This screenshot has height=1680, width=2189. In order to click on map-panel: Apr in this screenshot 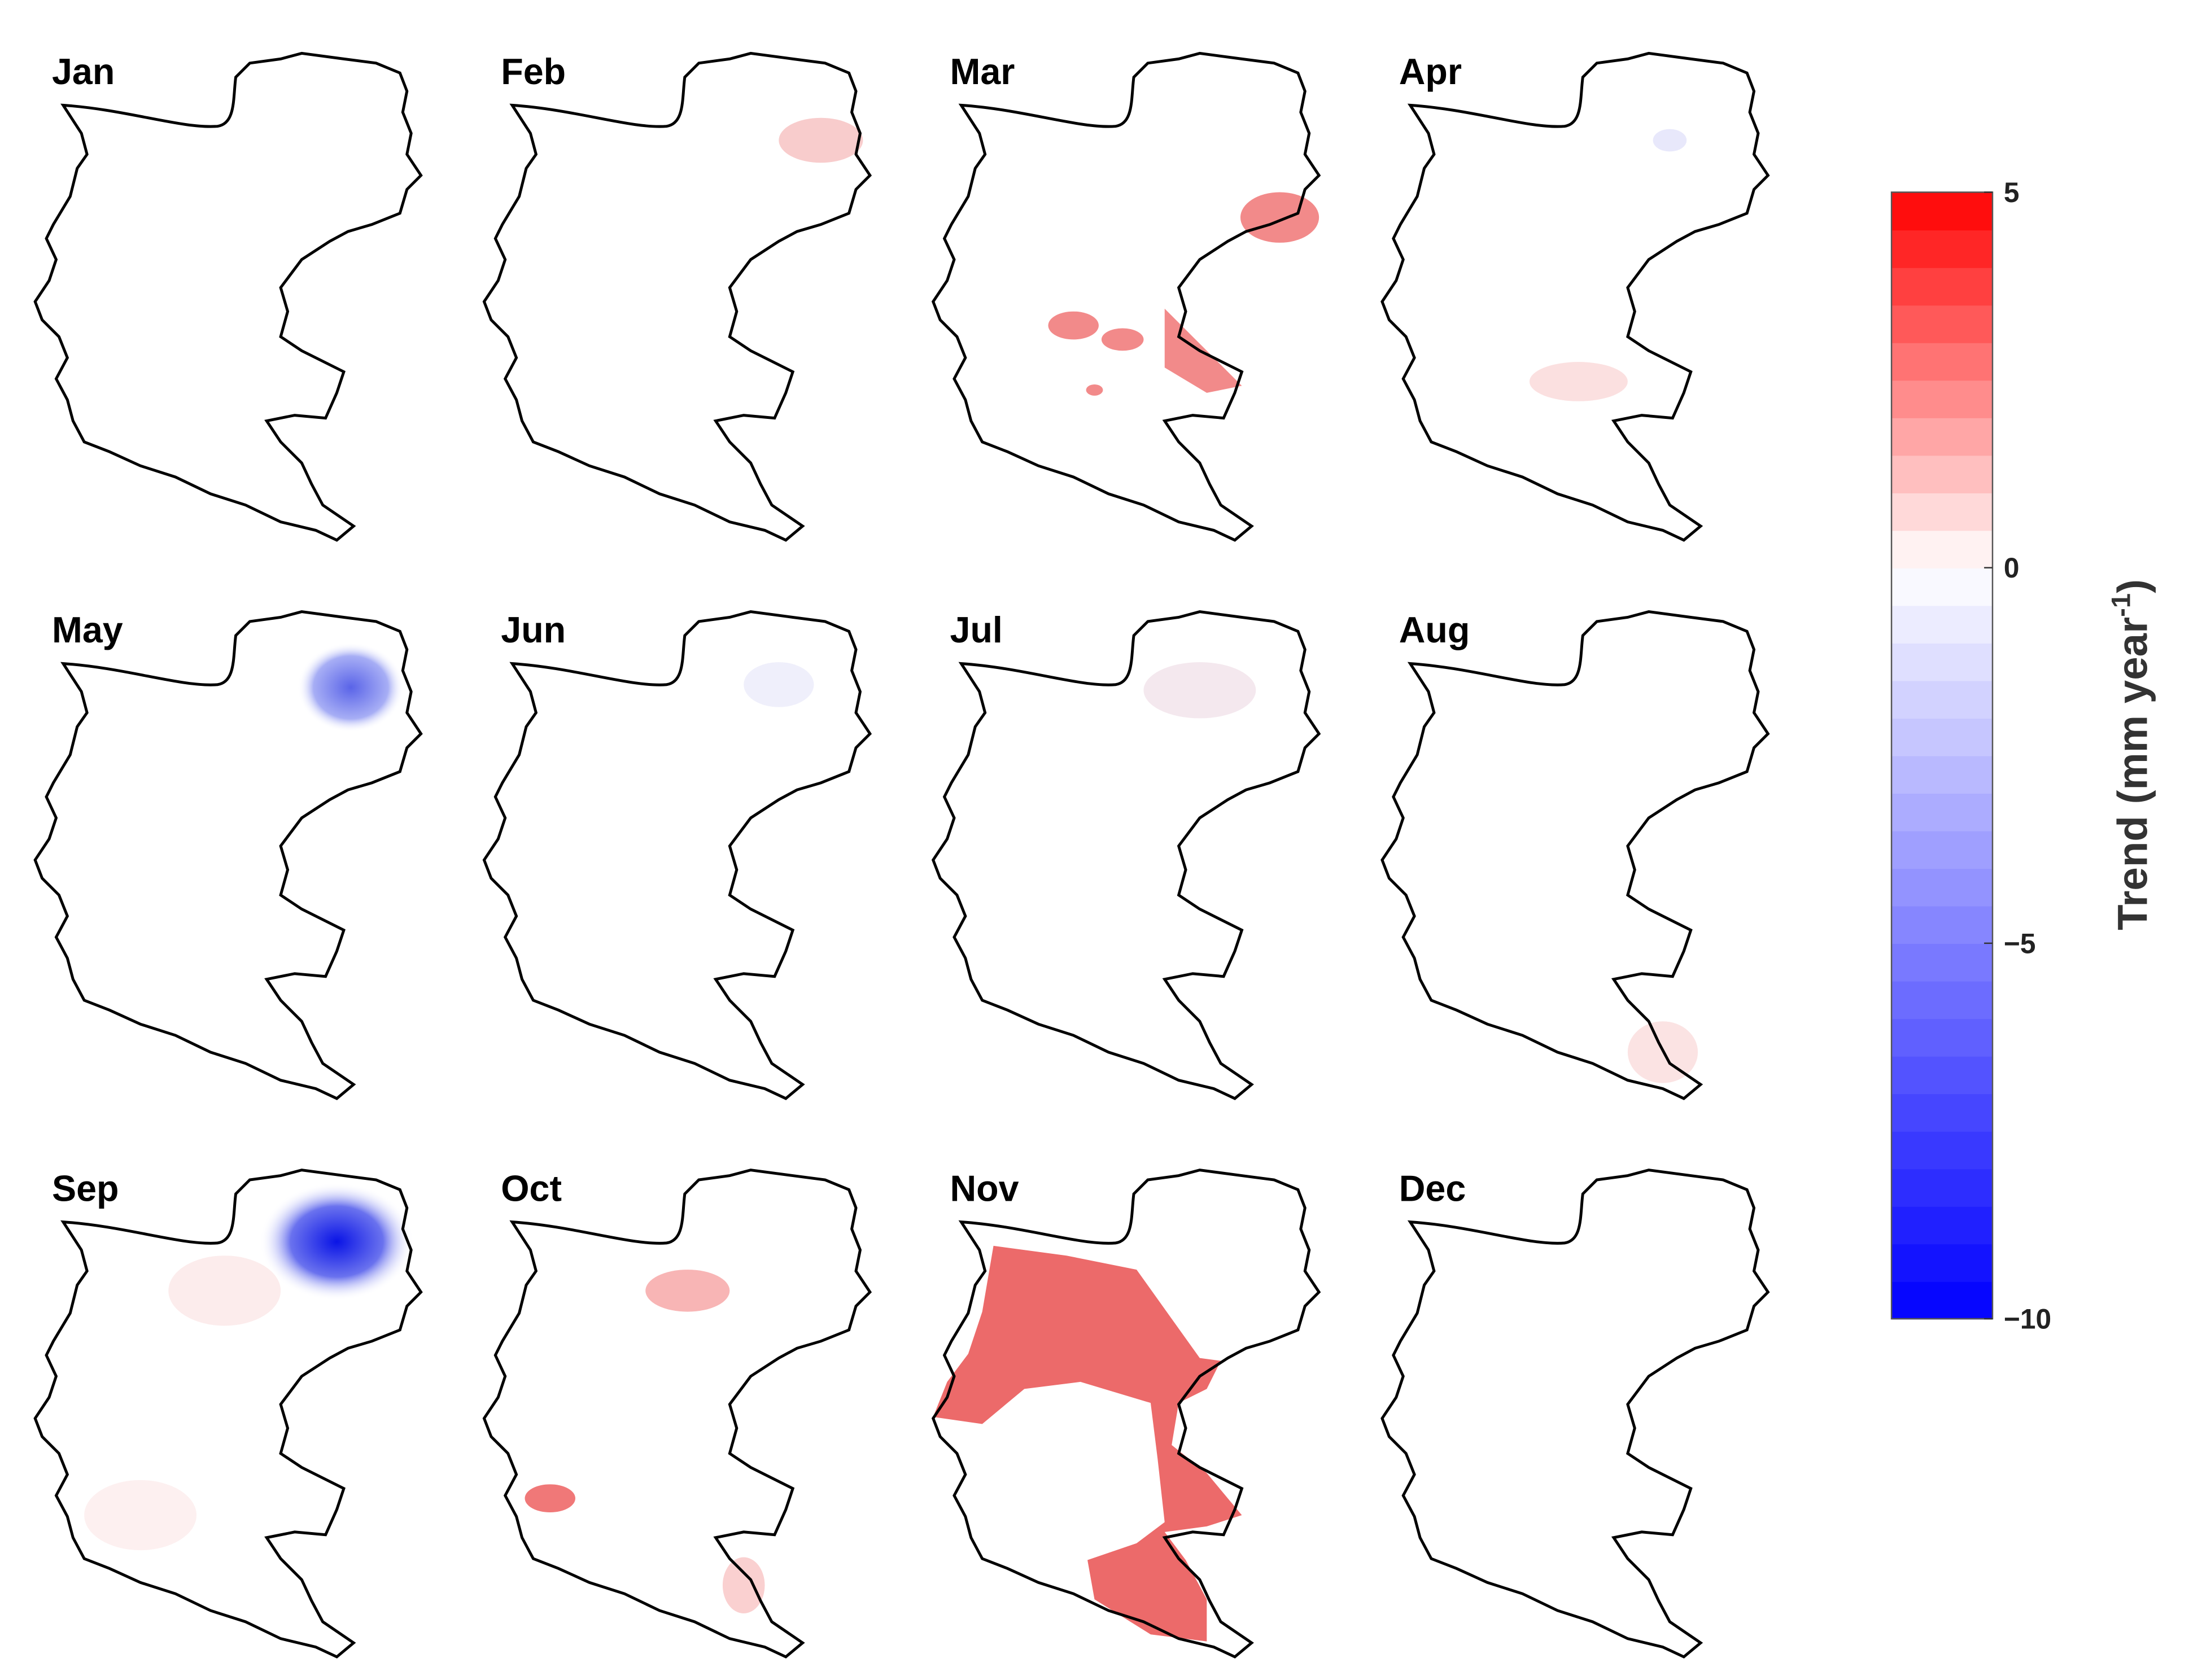, I will do `click(1575, 296)`.